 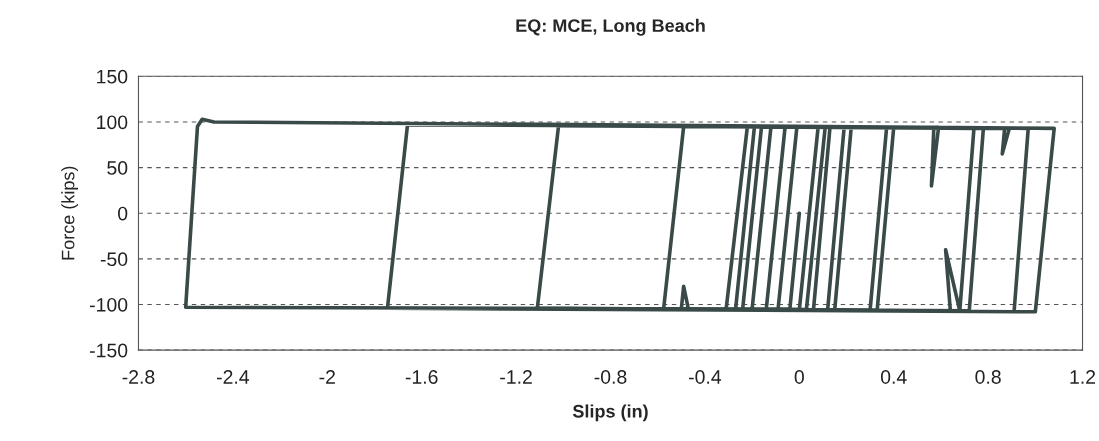 What do you see at coordinates (112, 122) in the screenshot?
I see `y-tick-label: 100` at bounding box center [112, 122].